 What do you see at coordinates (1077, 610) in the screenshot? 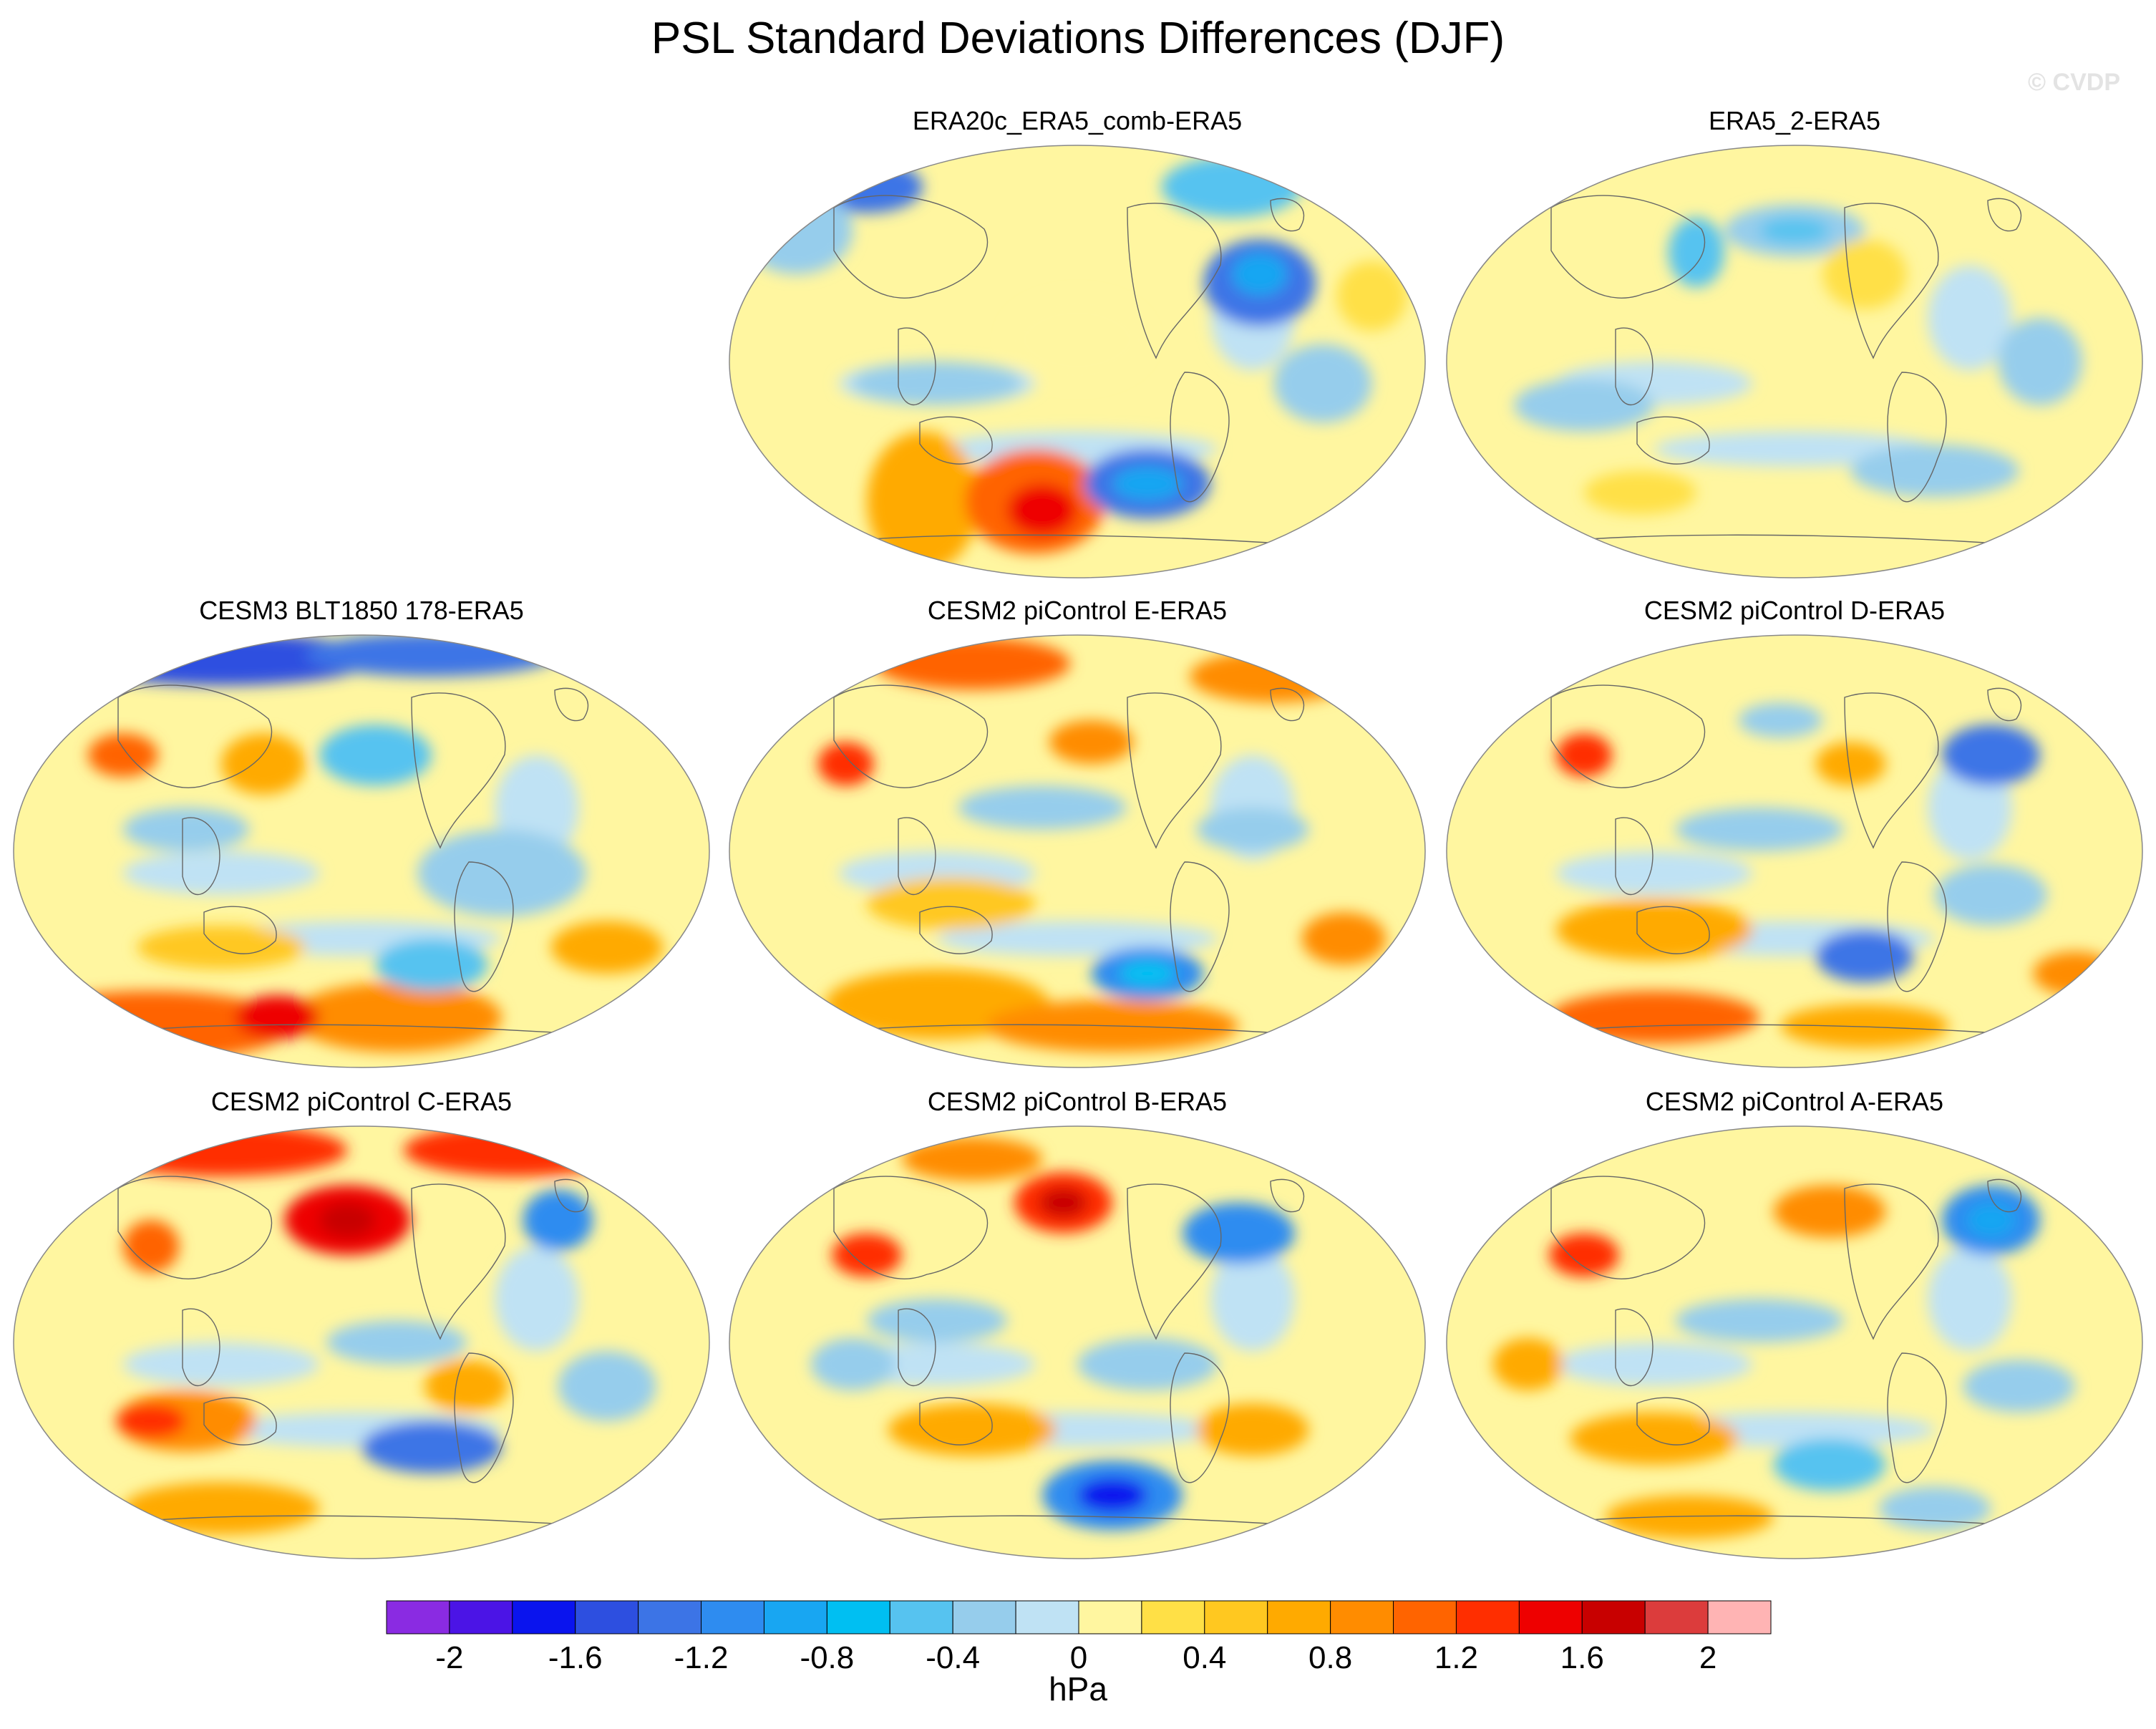
I see `panel-title: CESM2 piControl E-ERA5` at bounding box center [1077, 610].